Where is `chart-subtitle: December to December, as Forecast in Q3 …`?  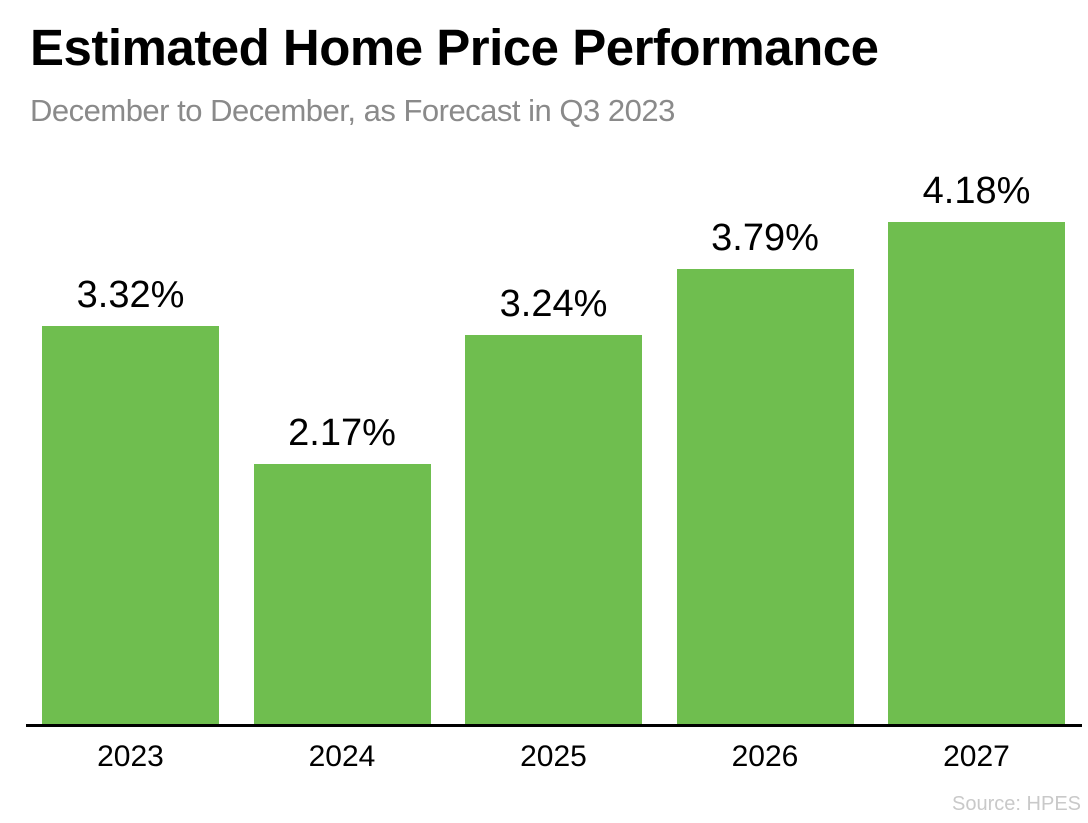 chart-subtitle: December to December, as Forecast in Q3 … is located at coordinates (352, 110).